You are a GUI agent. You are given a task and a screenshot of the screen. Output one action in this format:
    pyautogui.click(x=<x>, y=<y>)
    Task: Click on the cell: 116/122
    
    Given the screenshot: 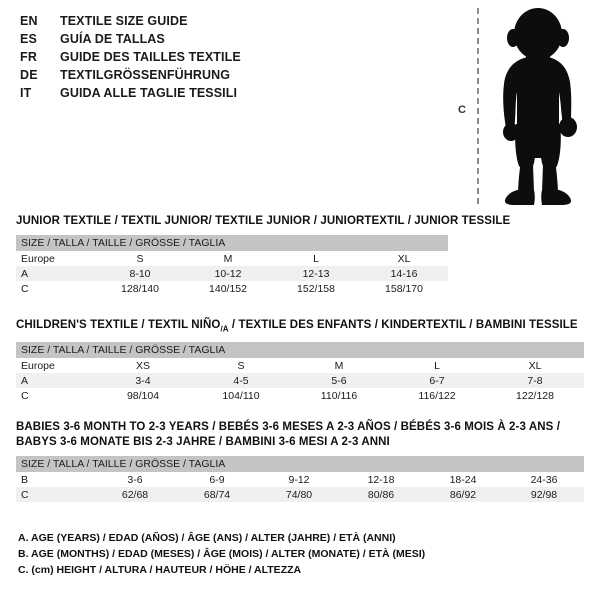 What is the action you would take?
    pyautogui.click(x=437, y=396)
    